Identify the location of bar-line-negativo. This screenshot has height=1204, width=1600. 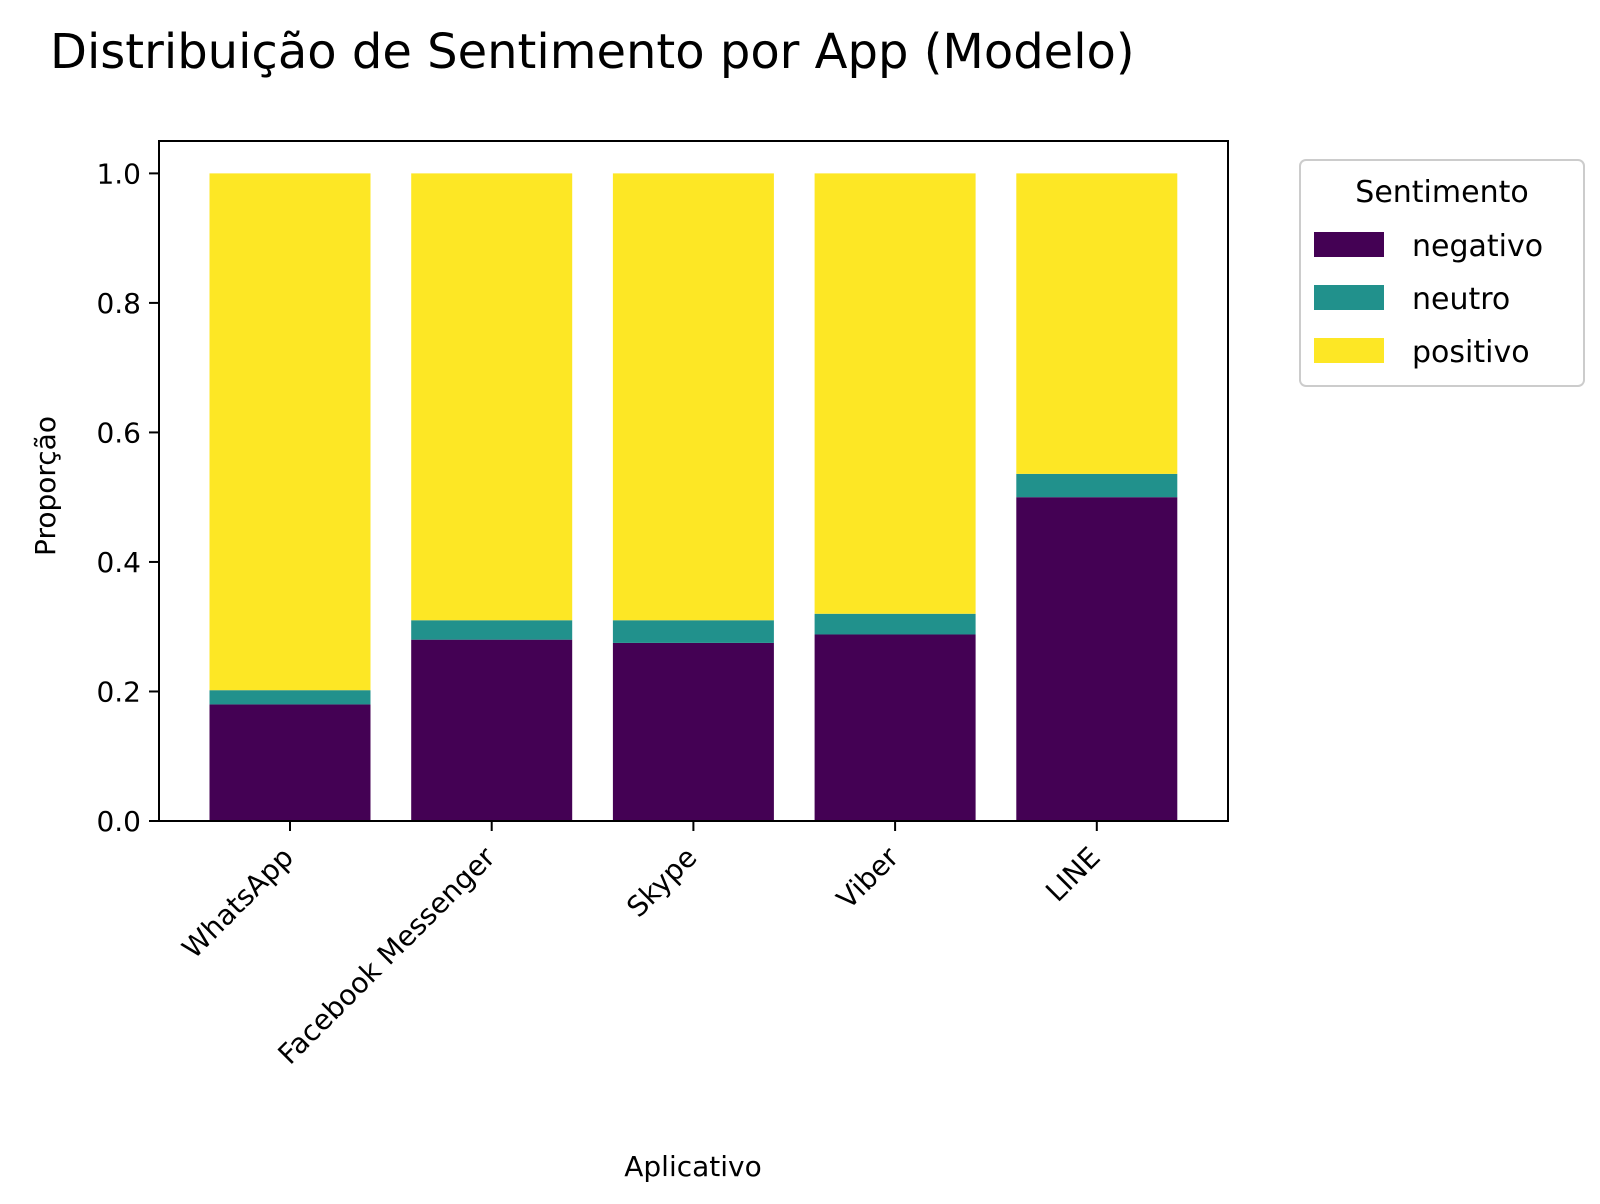
(1097, 659).